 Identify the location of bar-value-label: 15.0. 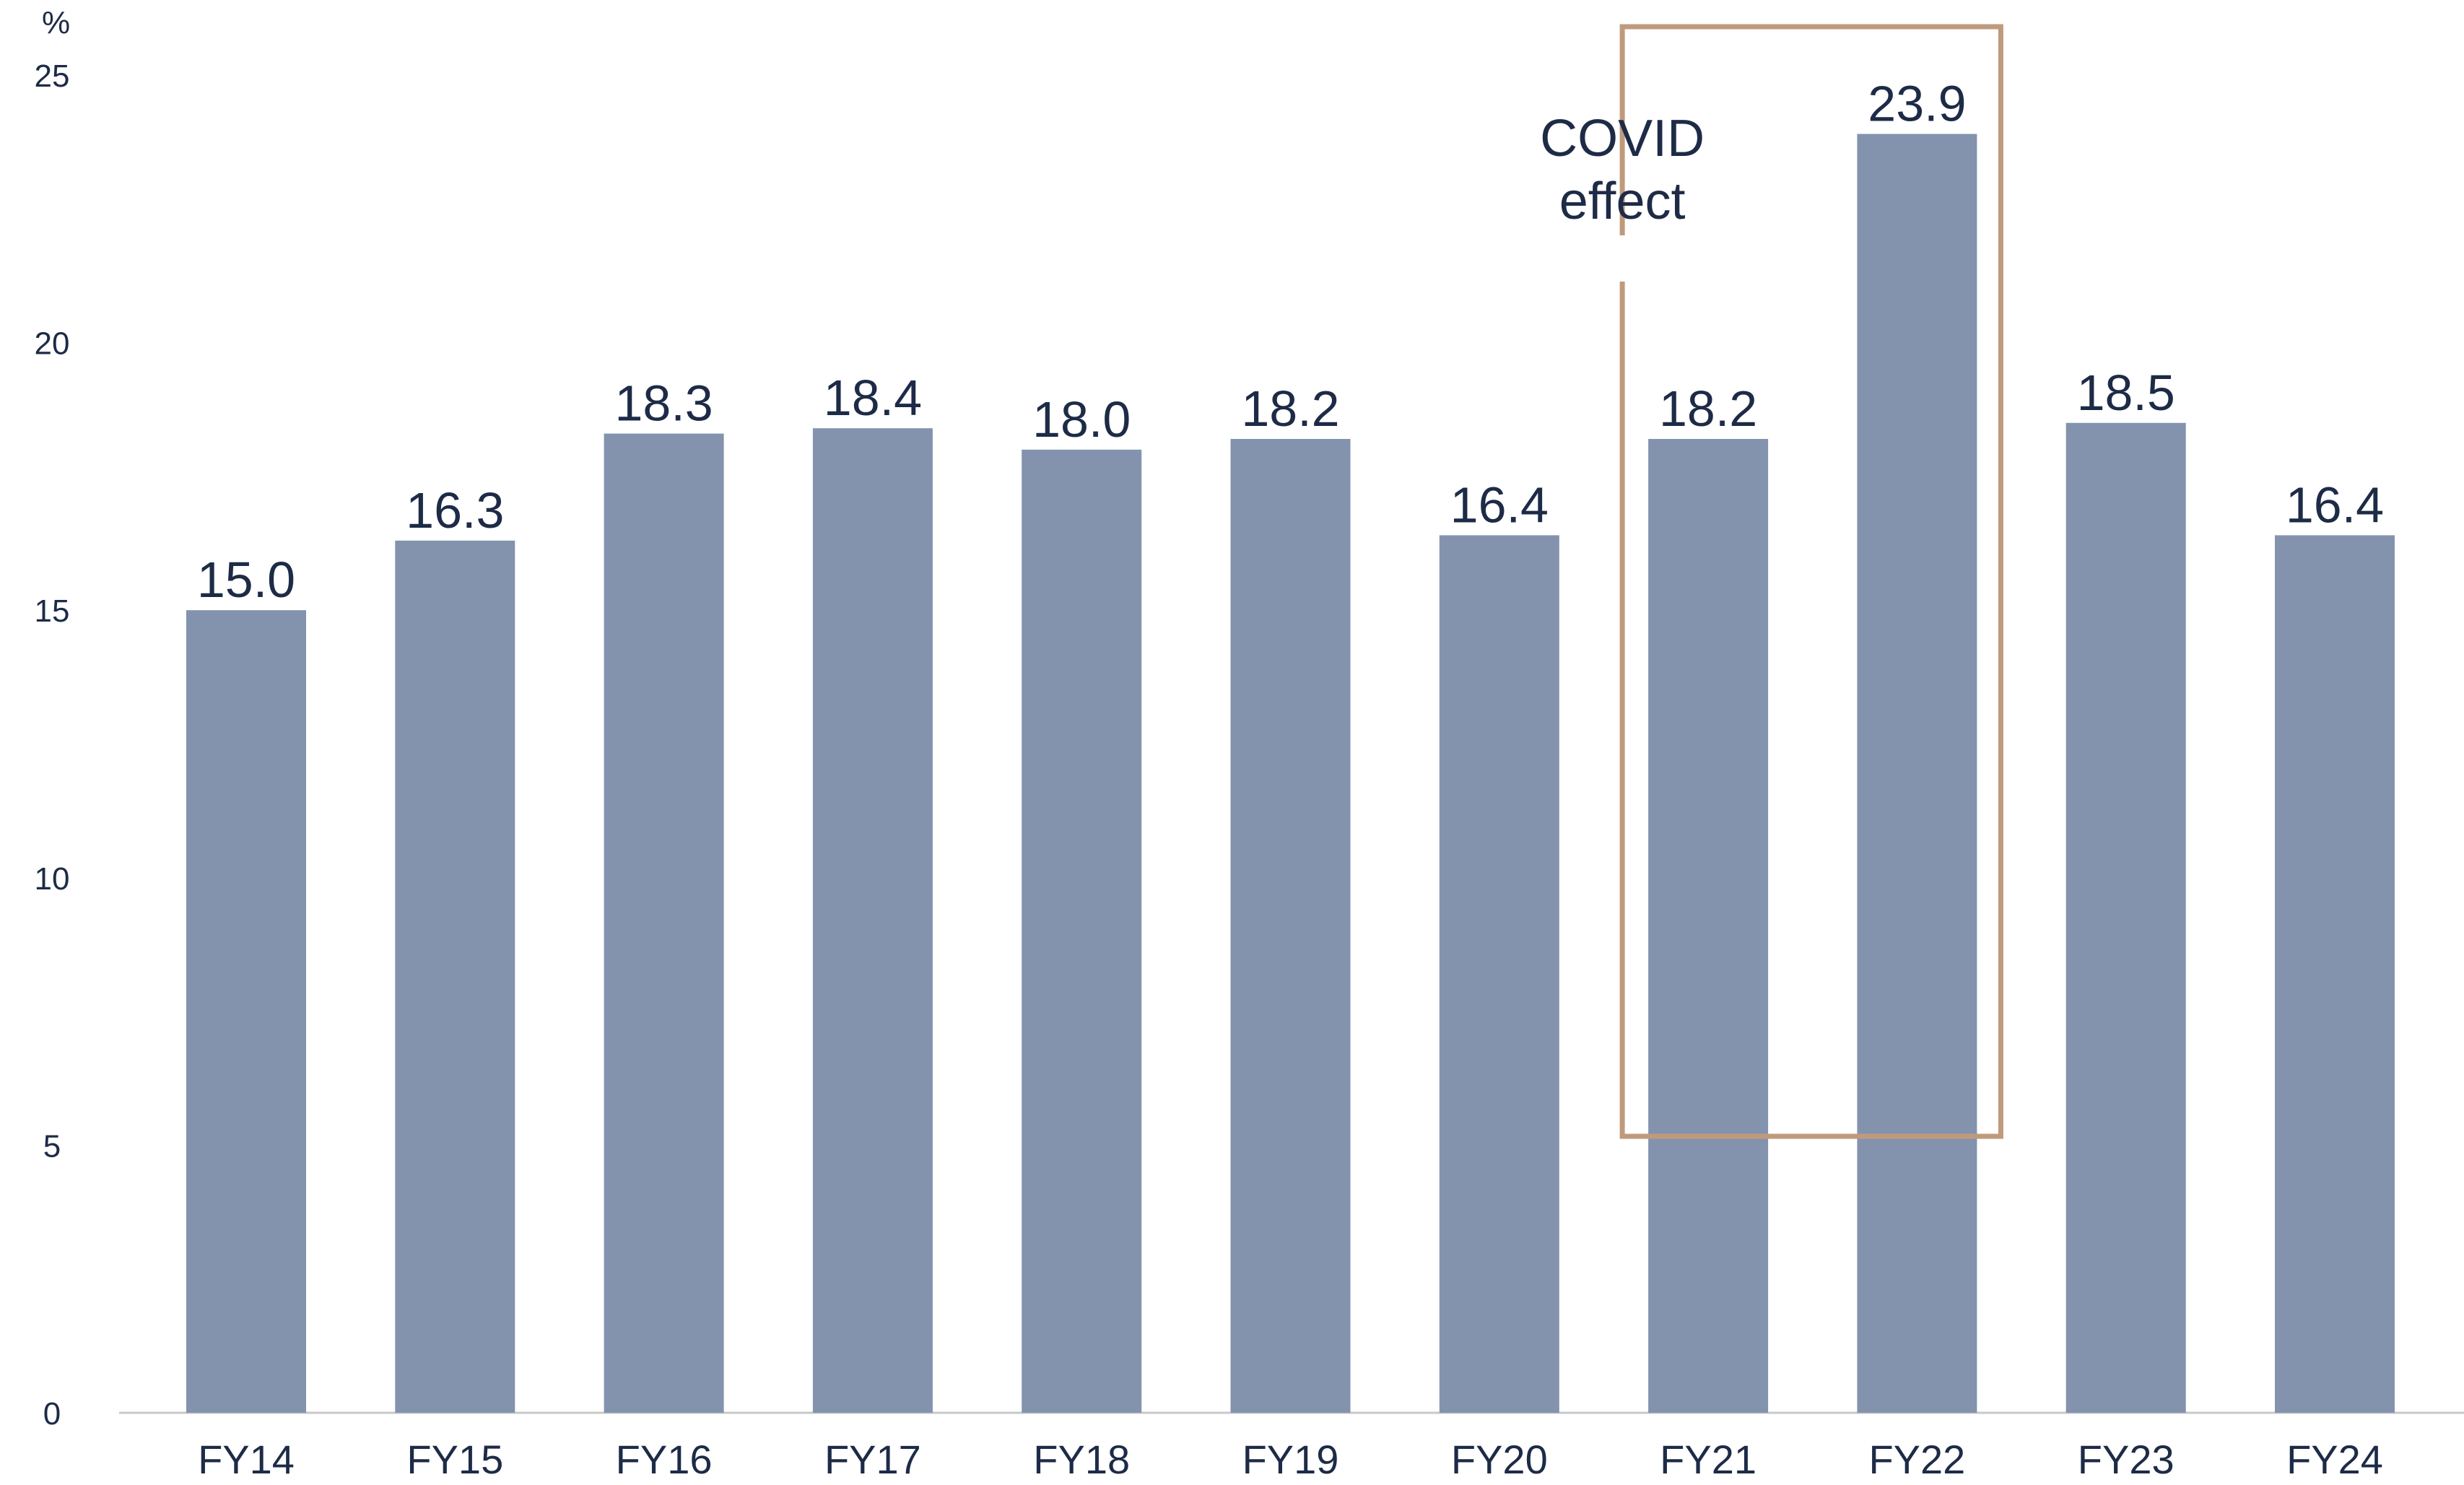
(246, 580).